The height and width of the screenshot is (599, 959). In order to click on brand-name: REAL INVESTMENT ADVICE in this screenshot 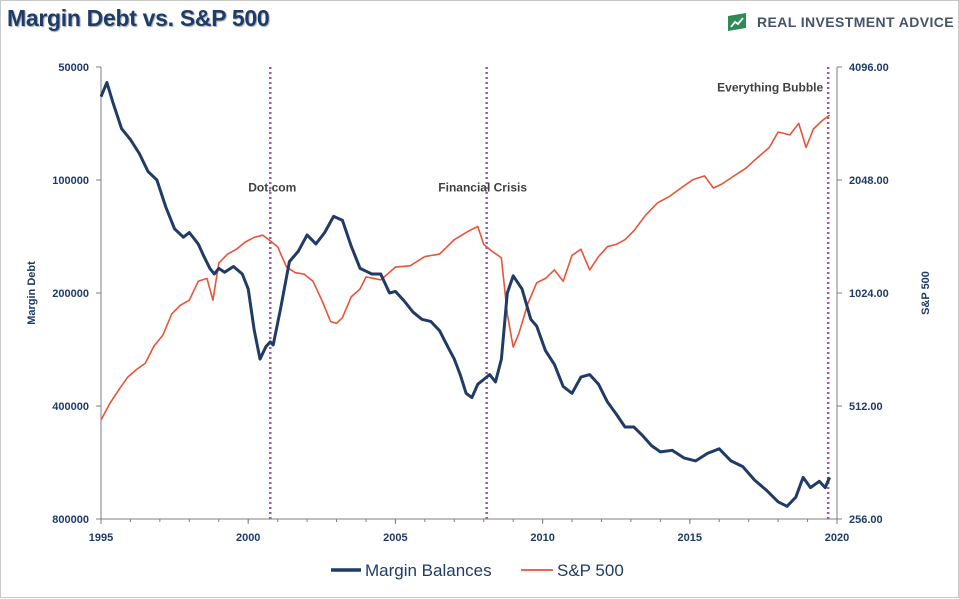, I will do `click(856, 22)`.